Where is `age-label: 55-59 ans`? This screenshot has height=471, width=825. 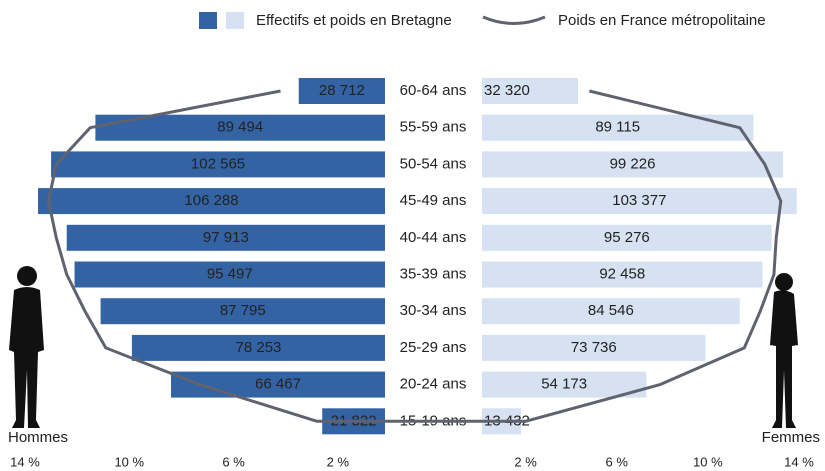
age-label: 55-59 ans is located at coordinates (433, 127).